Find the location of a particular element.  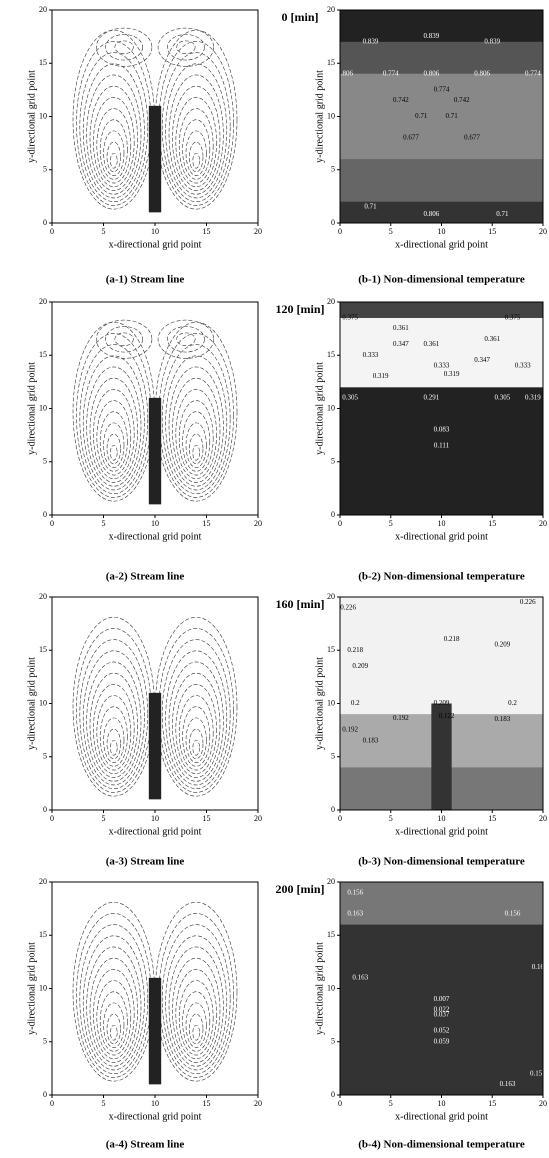

contour-label: 0.347 is located at coordinates (401, 344).